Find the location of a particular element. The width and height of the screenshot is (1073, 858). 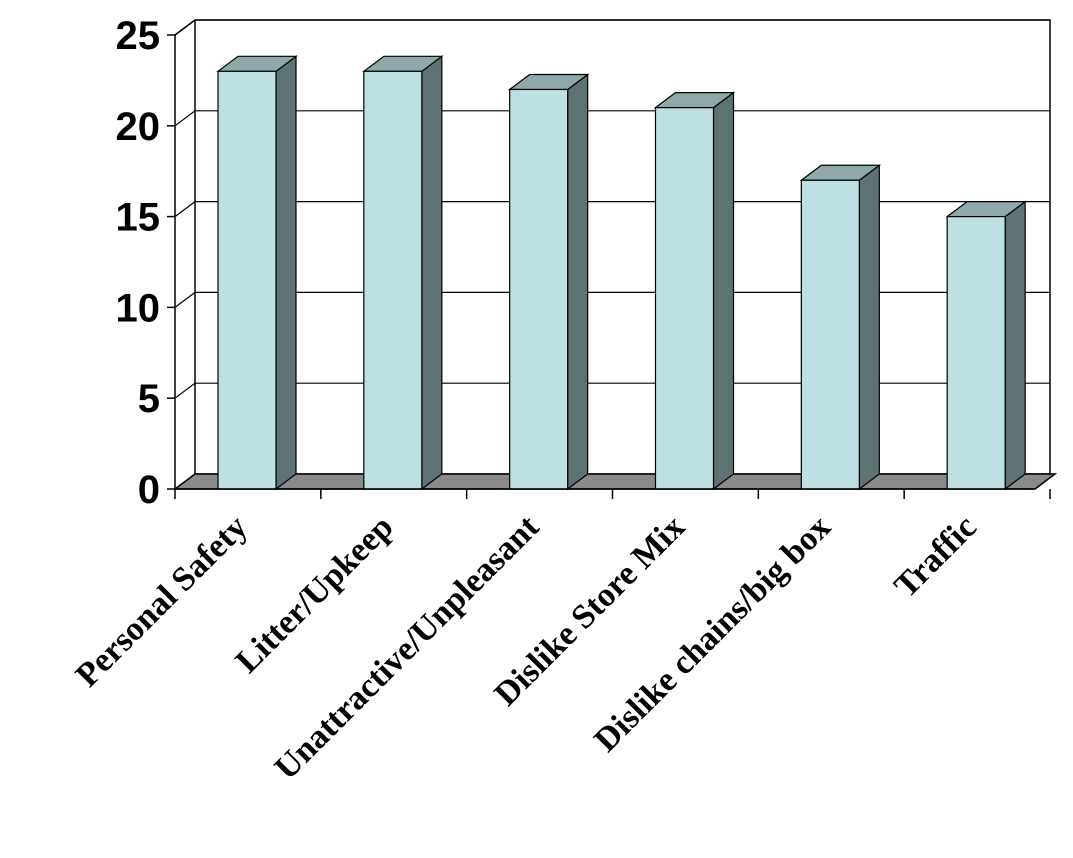

y-tick-label: 15 is located at coordinates (138, 218).